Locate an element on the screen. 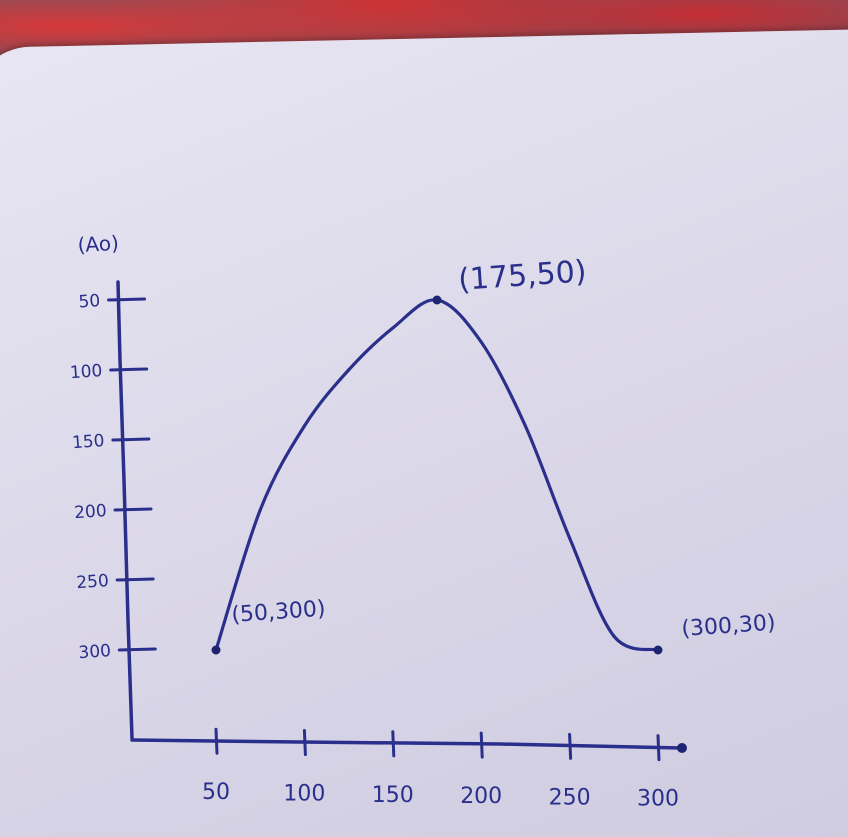 This screenshot has height=837, width=848. annotation-label-2: (300,30) is located at coordinates (729, 626).